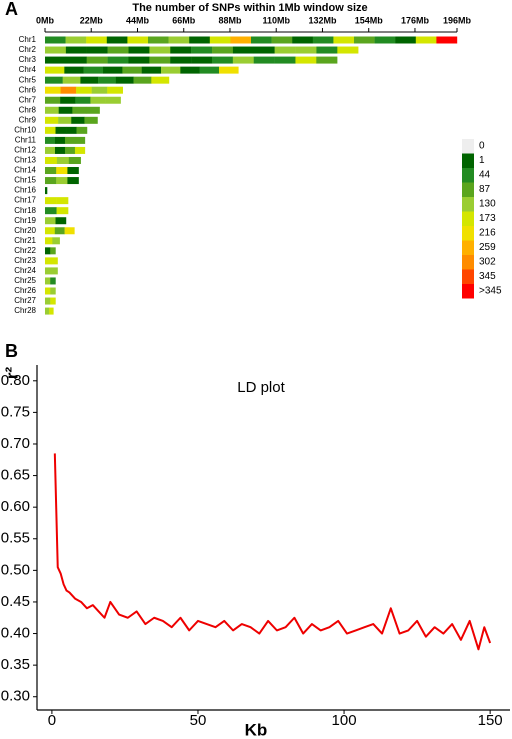 The height and width of the screenshot is (739, 512). I want to click on chromosome-label: Chr7, so click(28, 99).